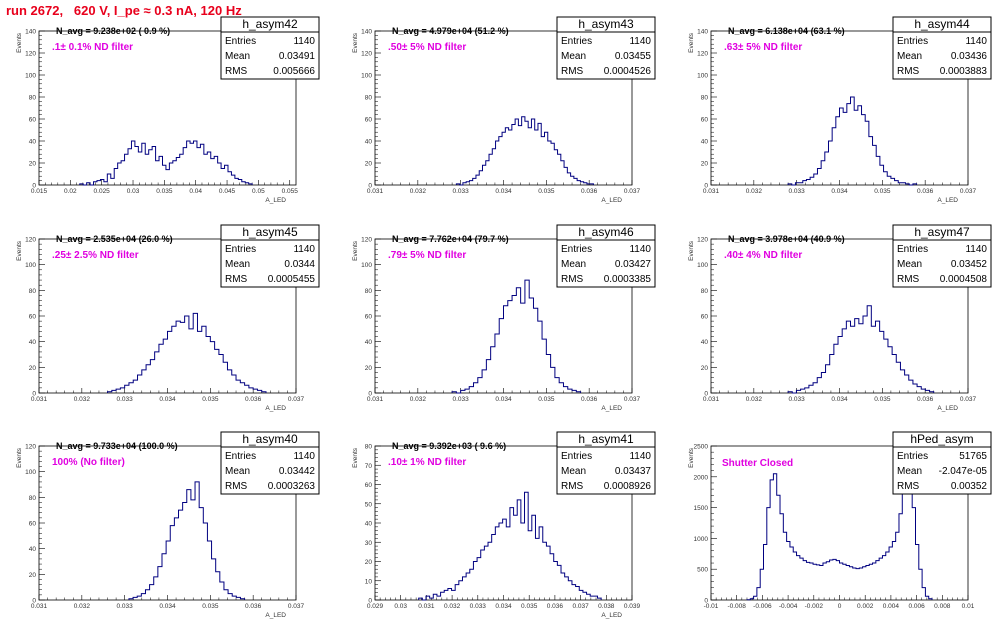  I want to click on y-tick-label: 1000, so click(701, 539).